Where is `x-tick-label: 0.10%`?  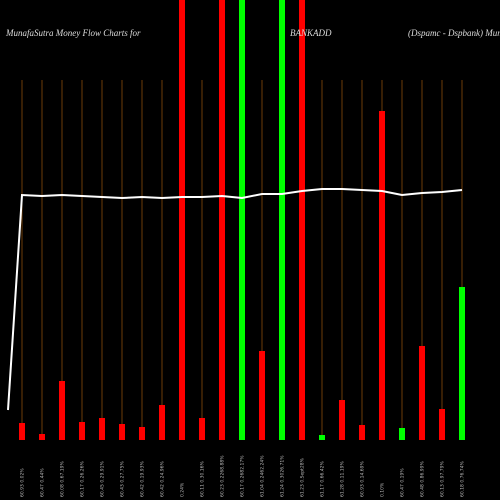 x-tick-label: 0.10% is located at coordinates (383, 489).